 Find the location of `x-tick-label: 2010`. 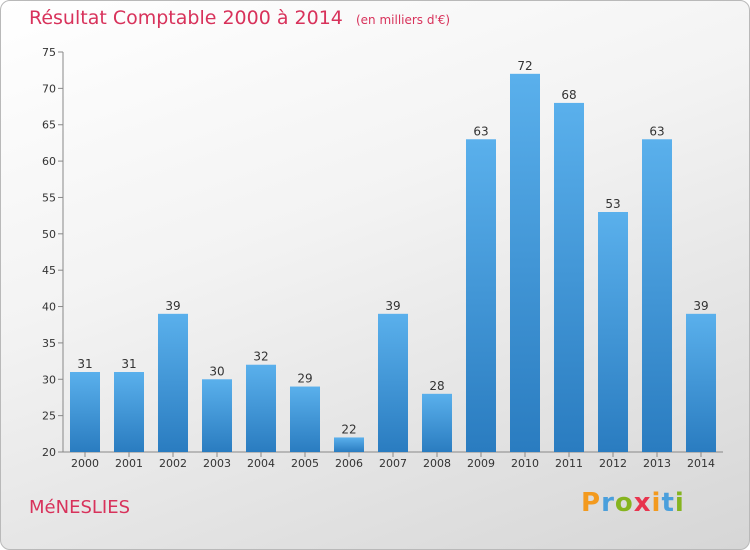

x-tick-label: 2010 is located at coordinates (525, 463).